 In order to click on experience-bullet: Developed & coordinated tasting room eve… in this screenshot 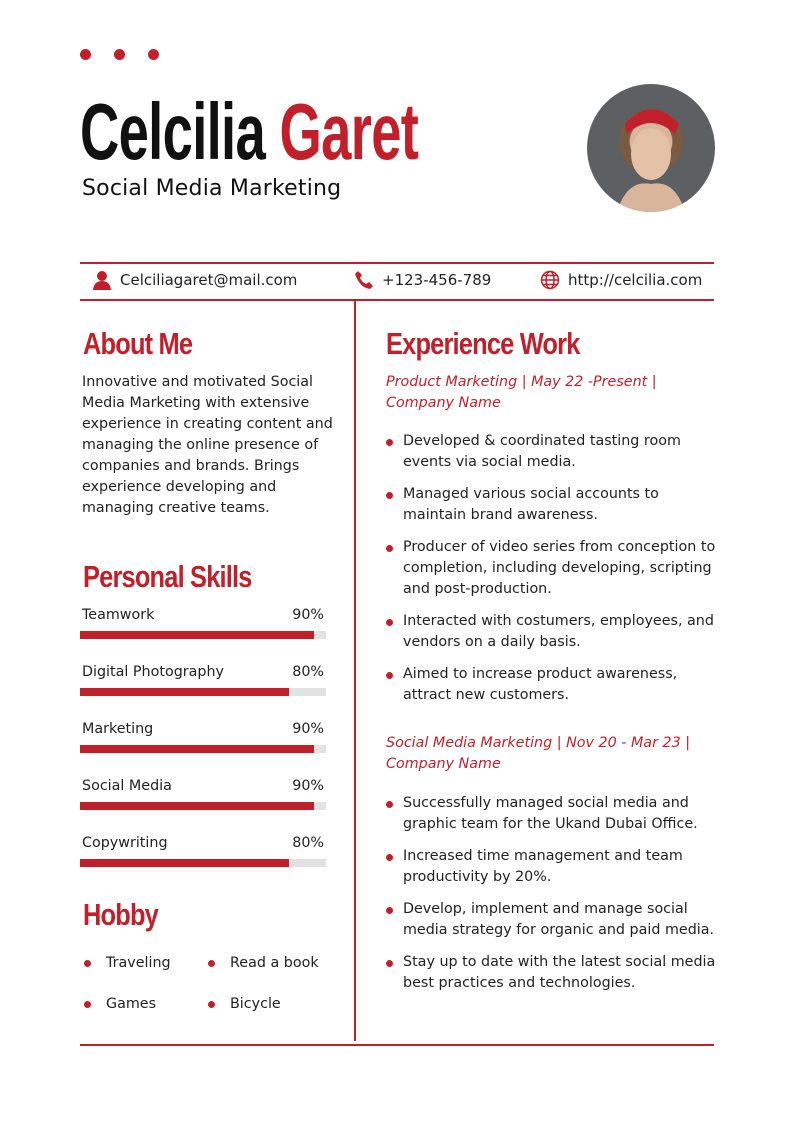, I will do `click(551, 452)`.